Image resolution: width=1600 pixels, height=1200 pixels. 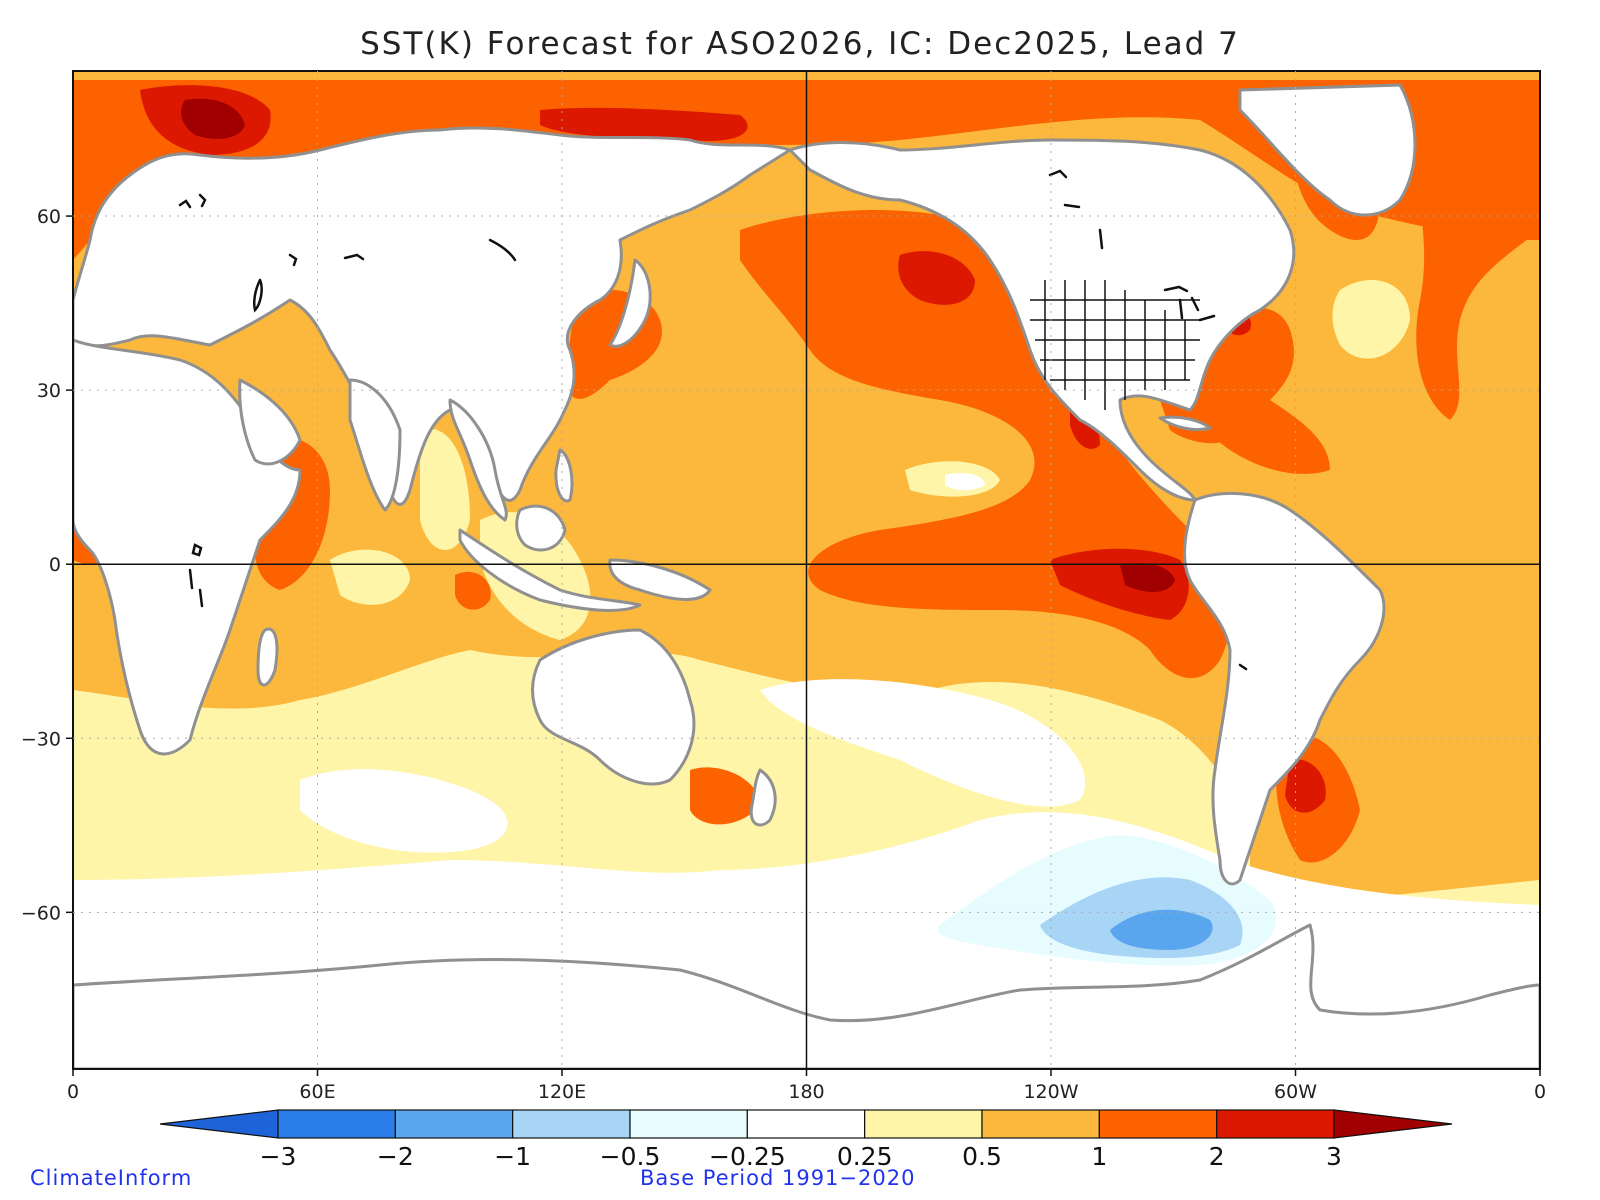 What do you see at coordinates (191, 579) in the screenshot?
I see `lake-tanganyika` at bounding box center [191, 579].